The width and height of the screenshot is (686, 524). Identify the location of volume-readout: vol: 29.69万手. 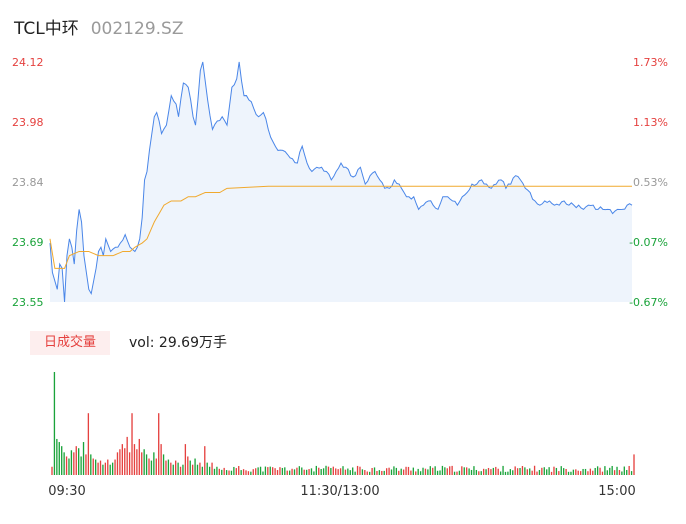
(178, 343).